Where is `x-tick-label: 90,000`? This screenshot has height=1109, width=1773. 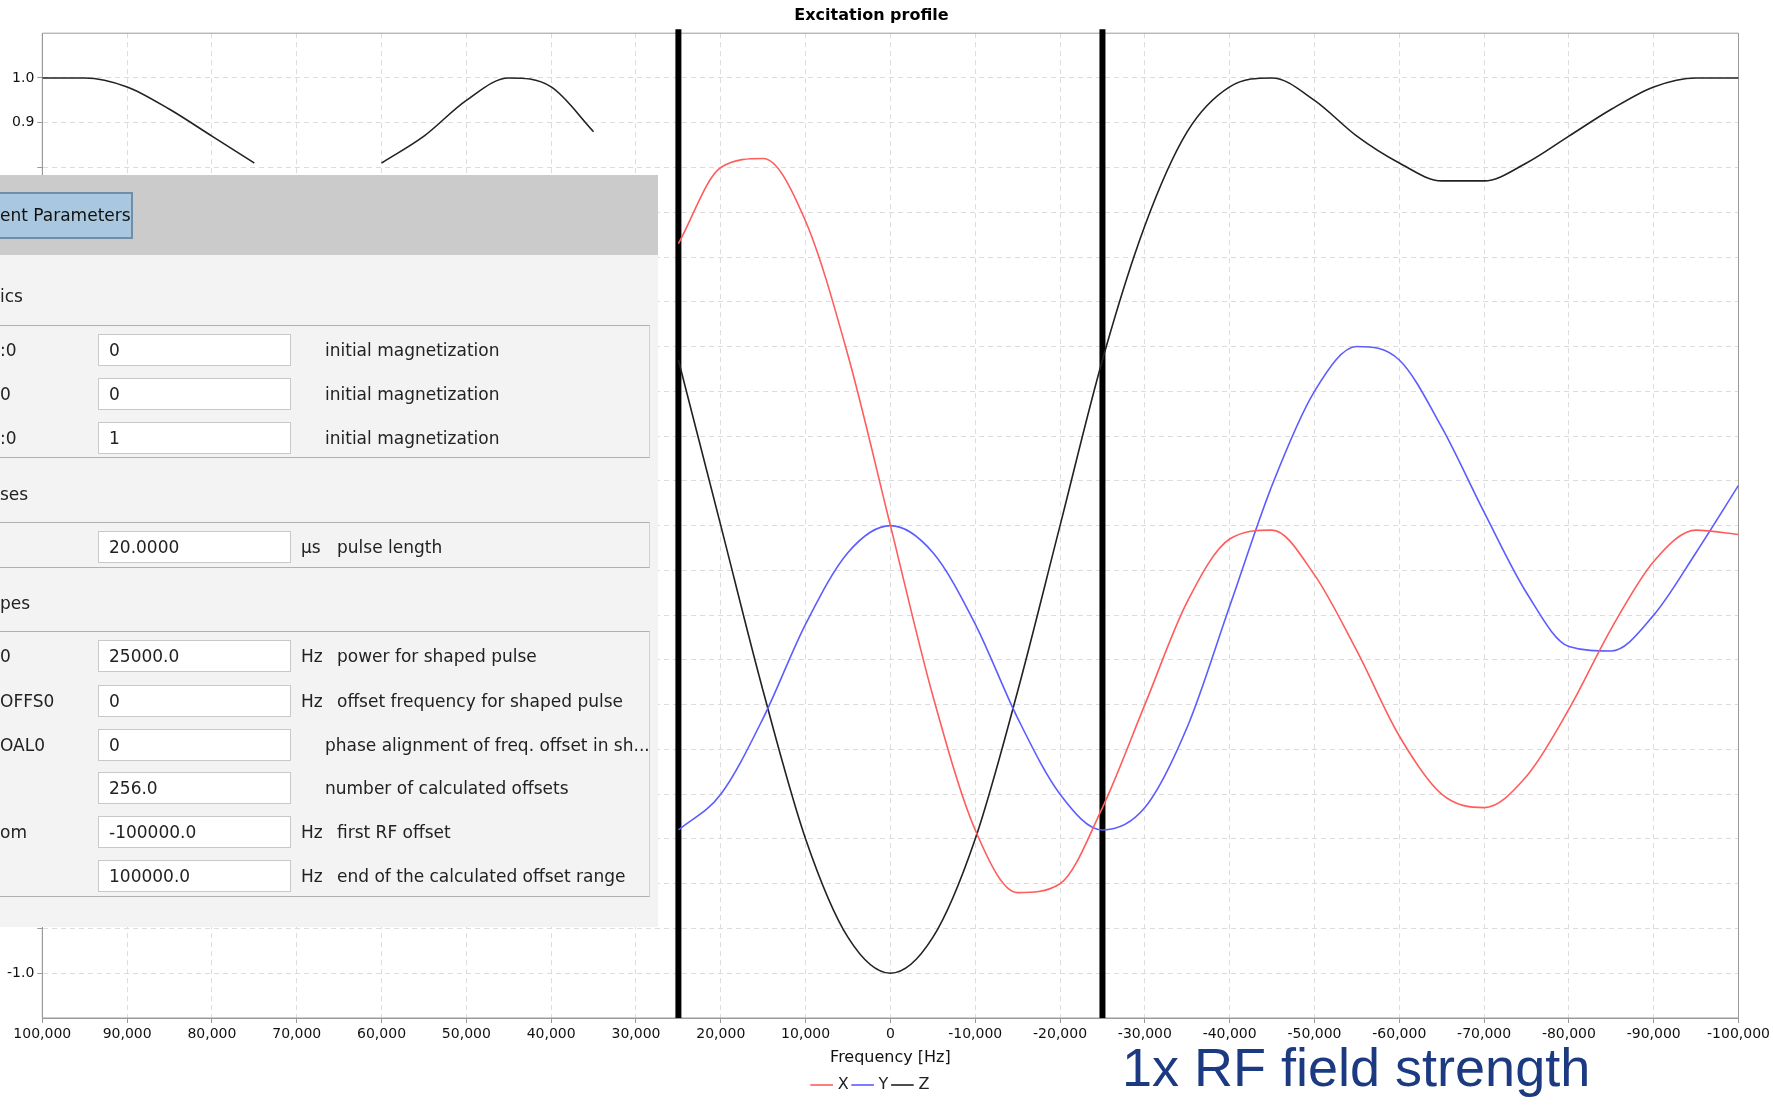 x-tick-label: 90,000 is located at coordinates (127, 1033).